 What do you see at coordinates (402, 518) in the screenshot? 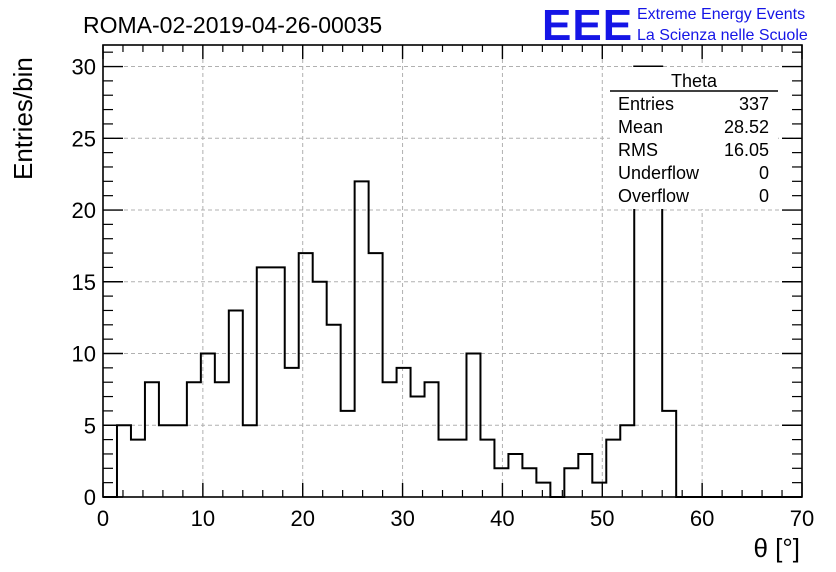
I see `x-tick-label: 30` at bounding box center [402, 518].